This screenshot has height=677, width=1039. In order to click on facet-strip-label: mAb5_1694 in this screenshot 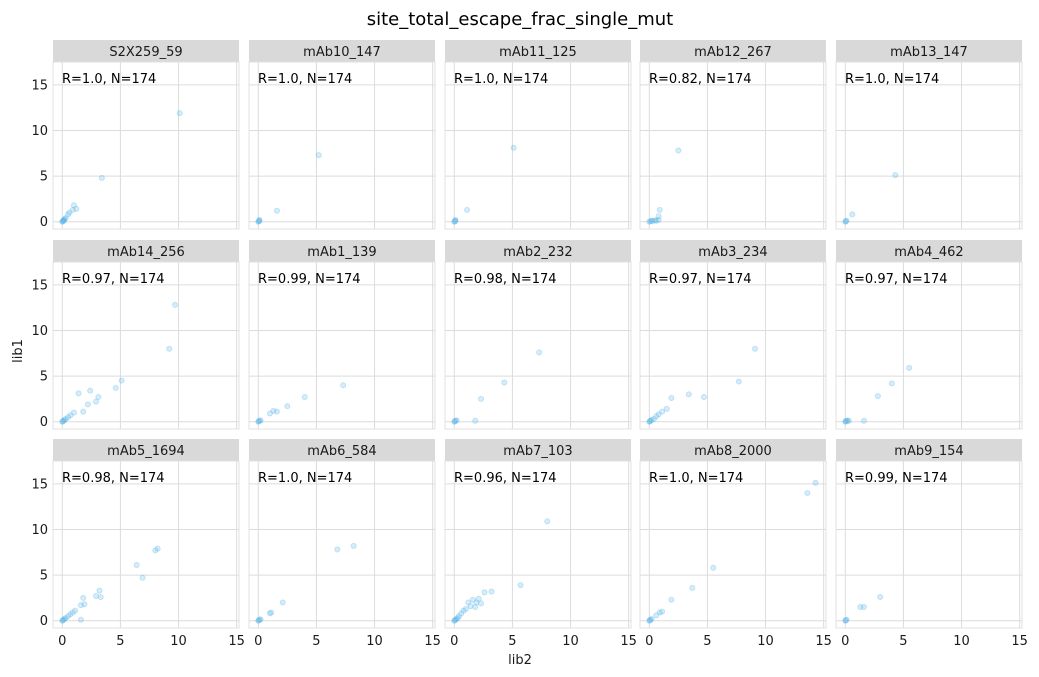, I will do `click(146, 451)`.